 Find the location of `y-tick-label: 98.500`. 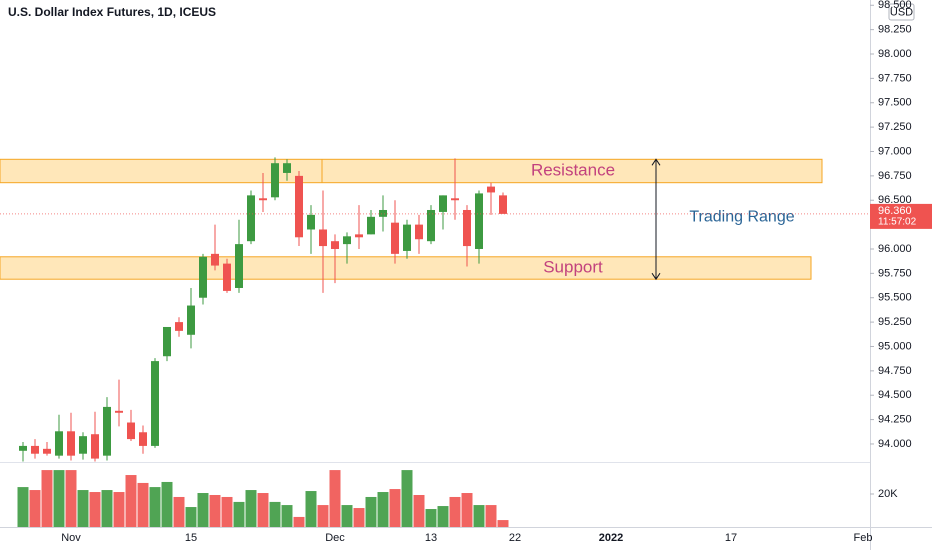

y-tick-label: 98.500 is located at coordinates (895, 5).